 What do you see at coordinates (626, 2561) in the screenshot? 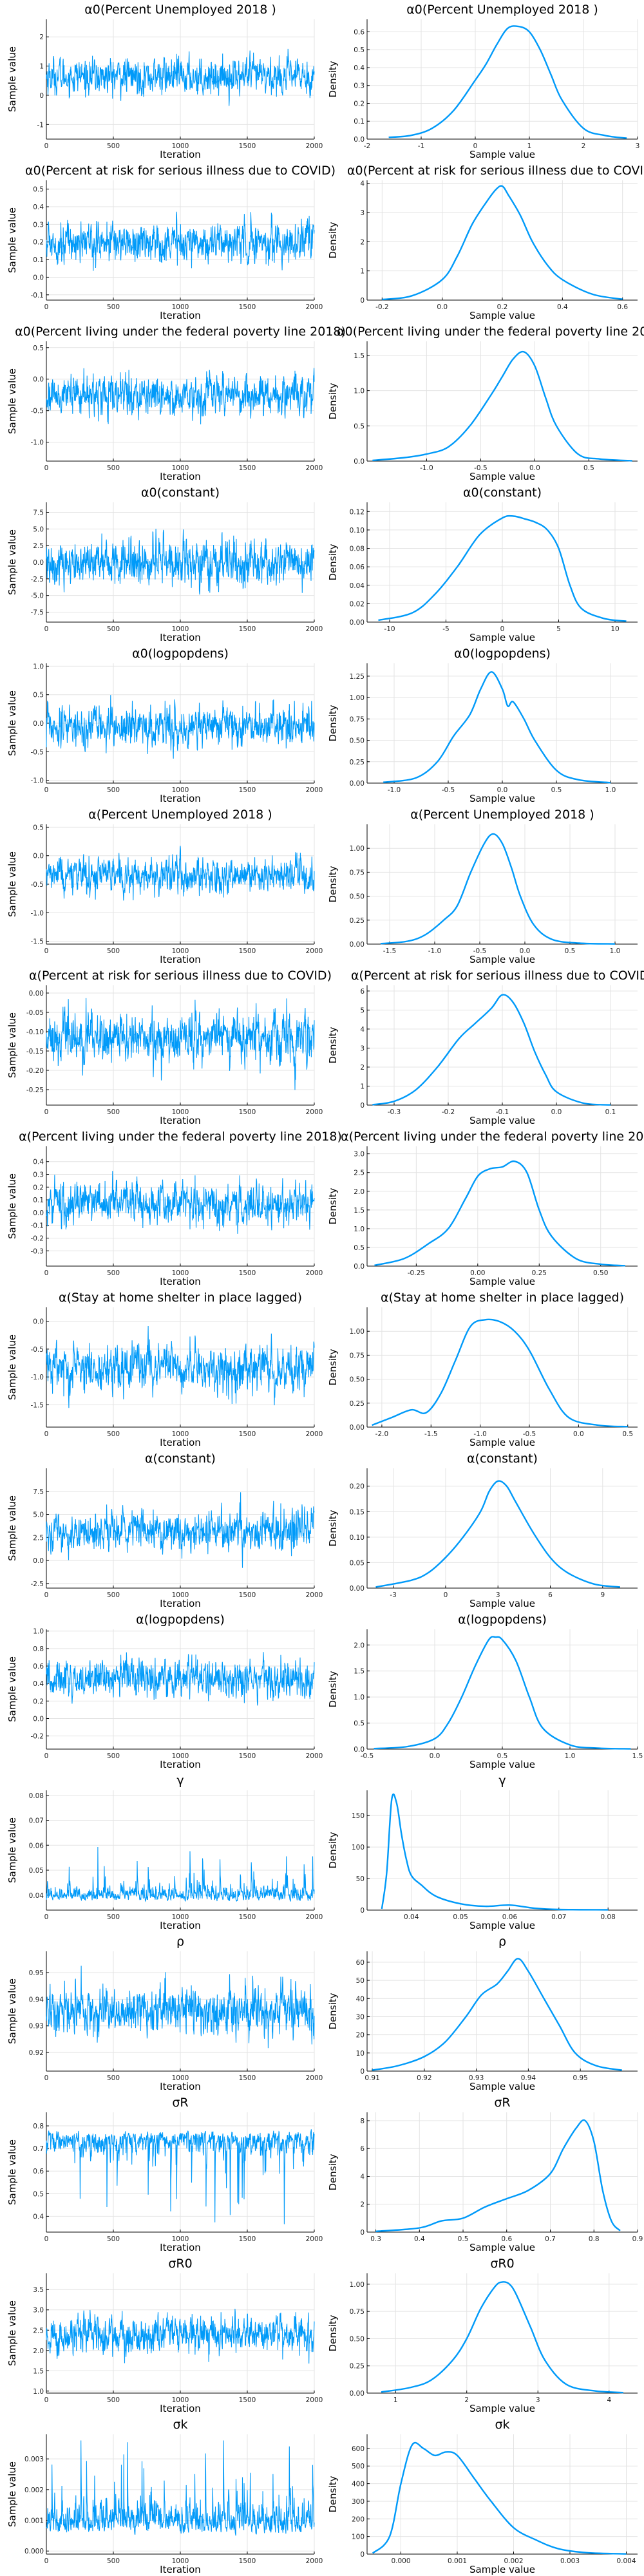
I see `x-tick-label: 0.004` at bounding box center [626, 2561].